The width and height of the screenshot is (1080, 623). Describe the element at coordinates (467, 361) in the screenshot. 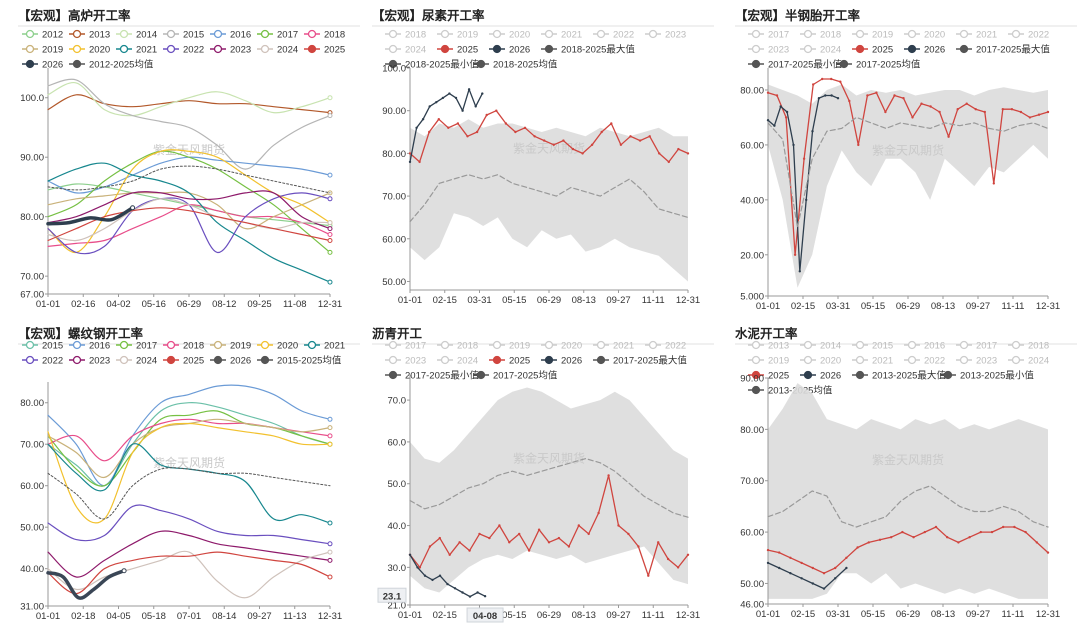

I see `legend-label: 2024` at that location.